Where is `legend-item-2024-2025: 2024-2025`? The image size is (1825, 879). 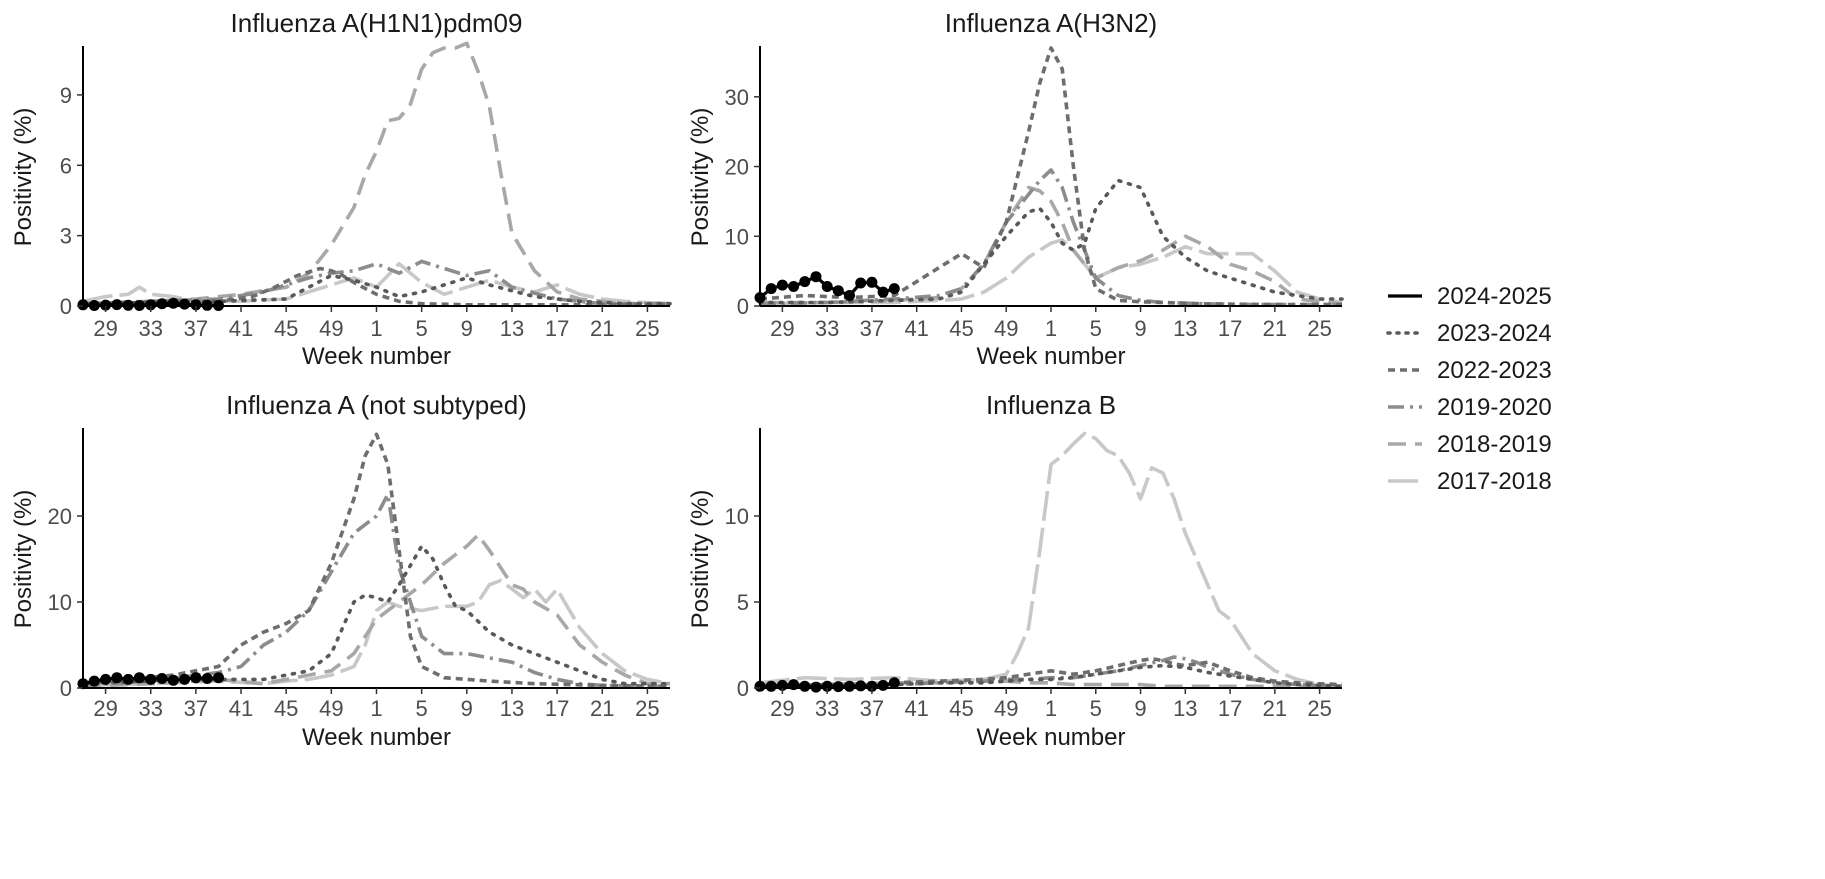 legend-item-2024-2025: 2024-2025 is located at coordinates (1470, 296).